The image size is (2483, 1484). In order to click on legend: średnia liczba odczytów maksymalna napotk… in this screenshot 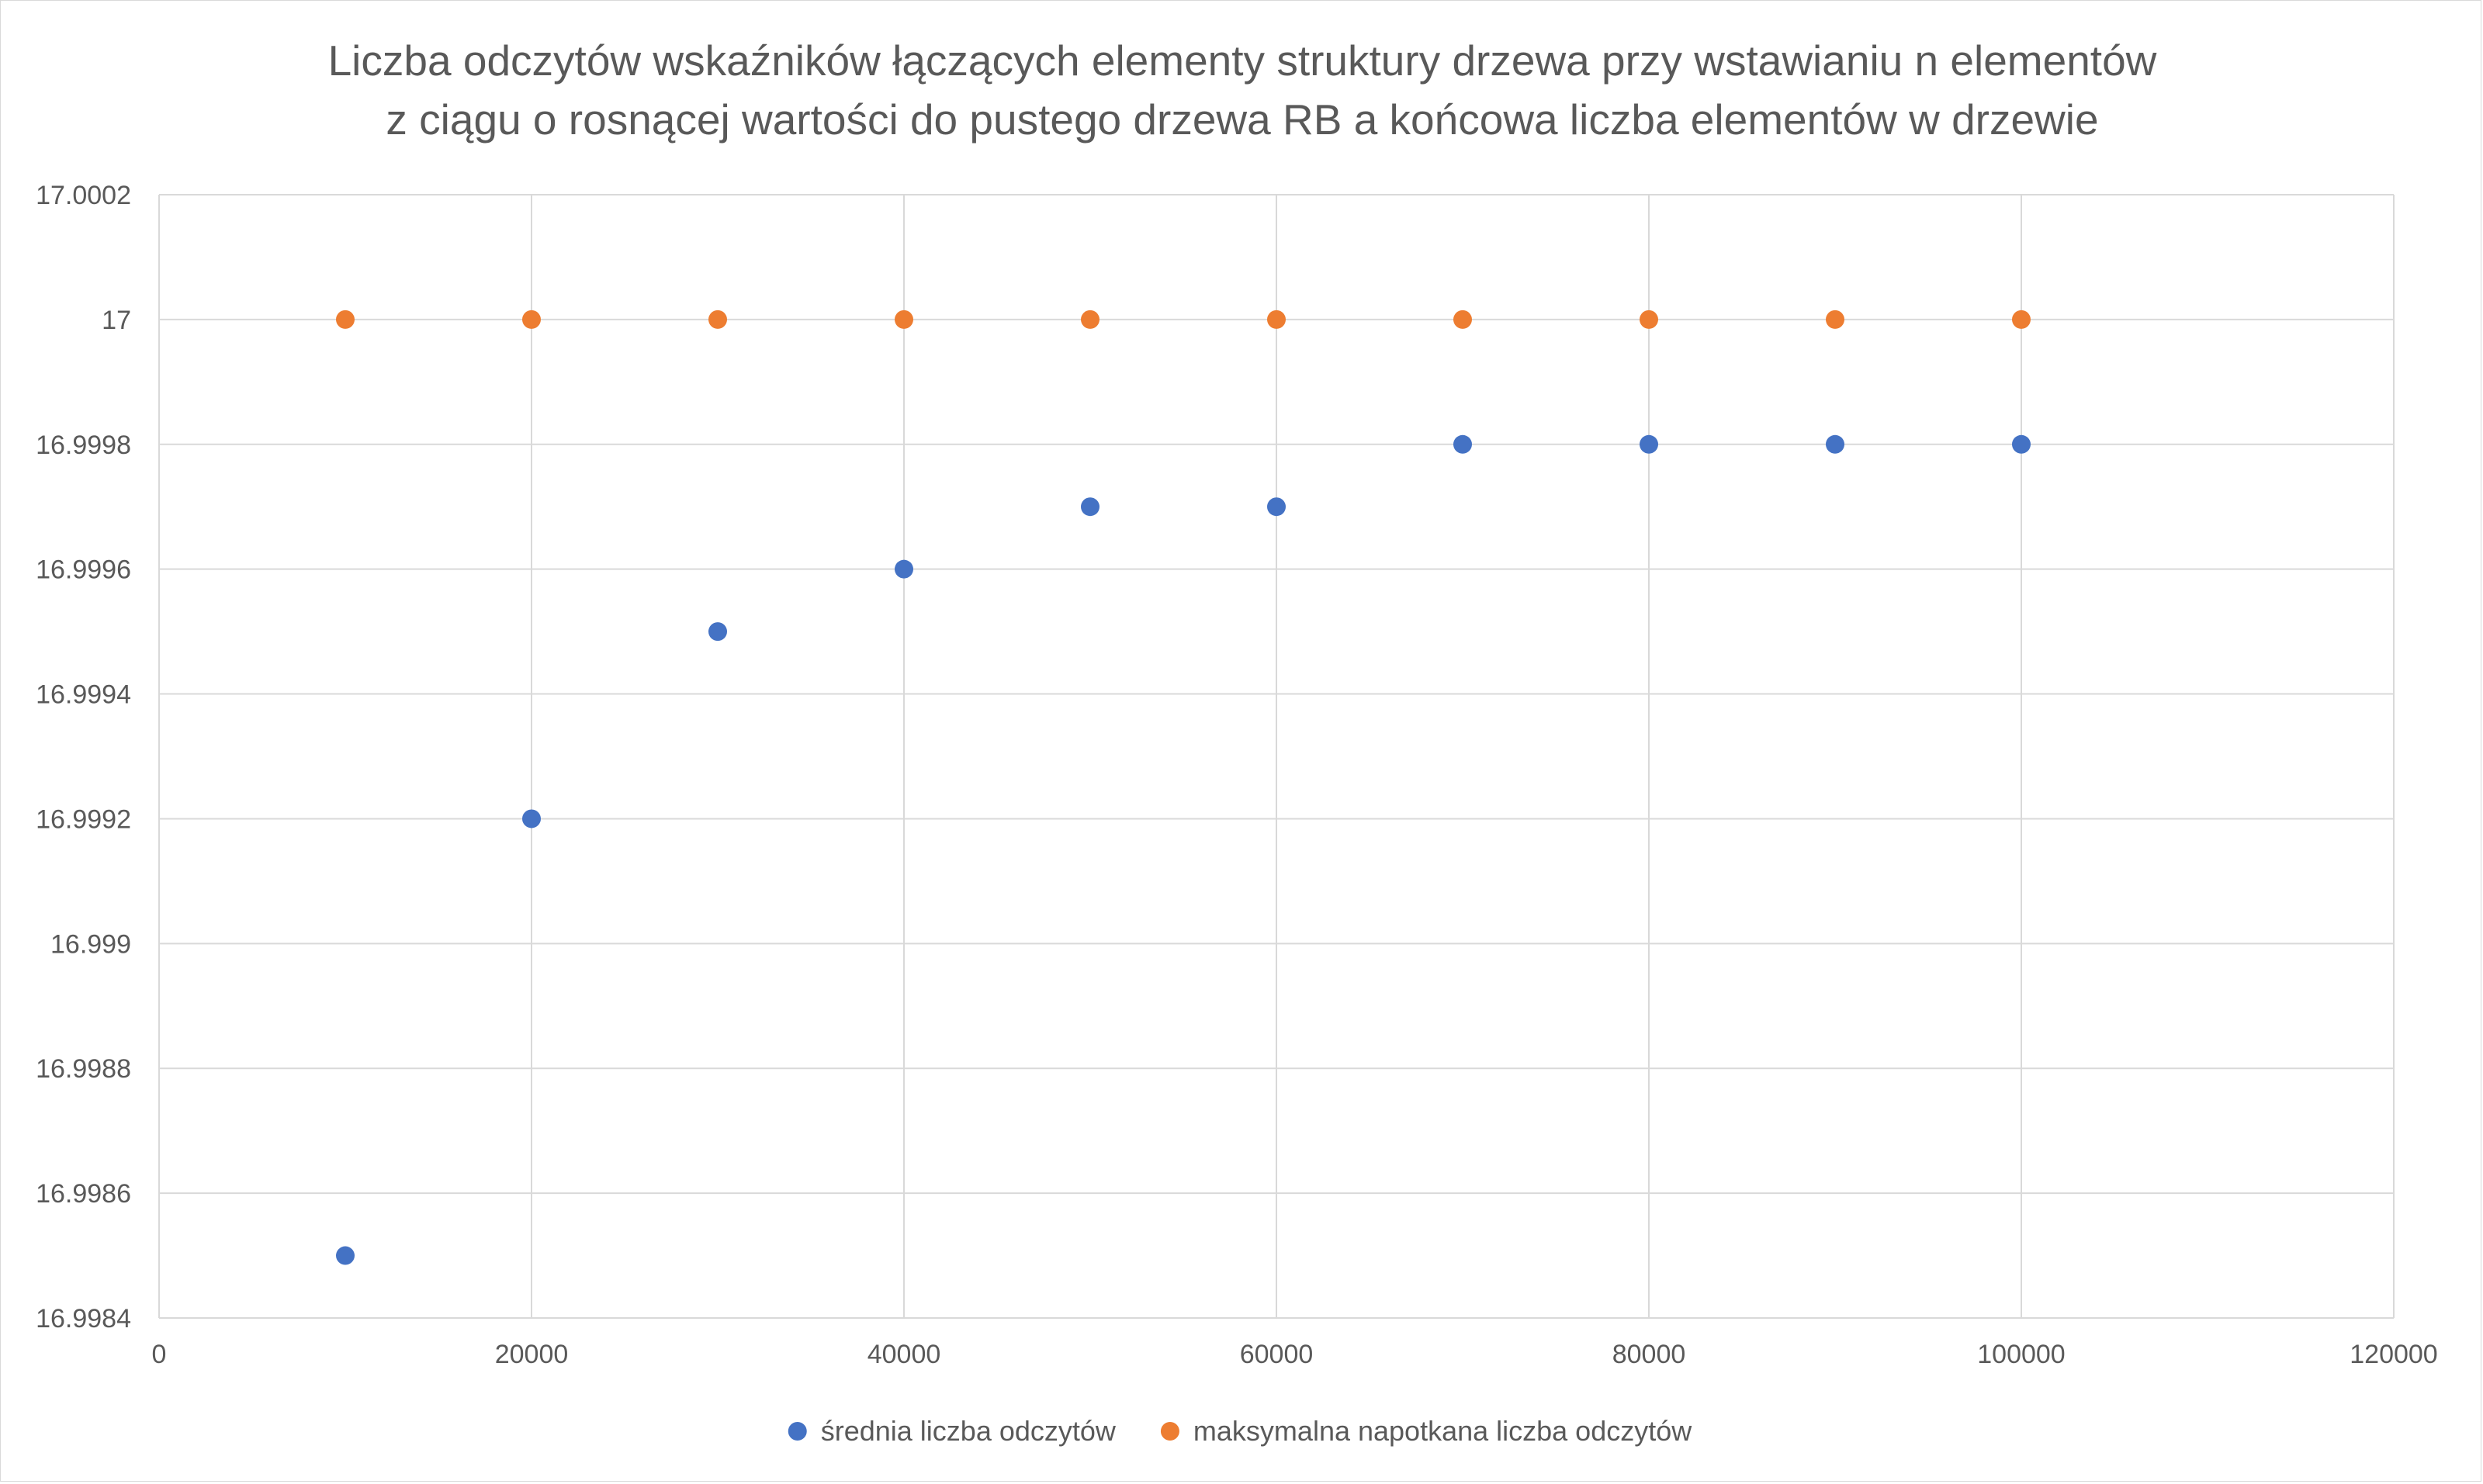, I will do `click(1240, 1431)`.